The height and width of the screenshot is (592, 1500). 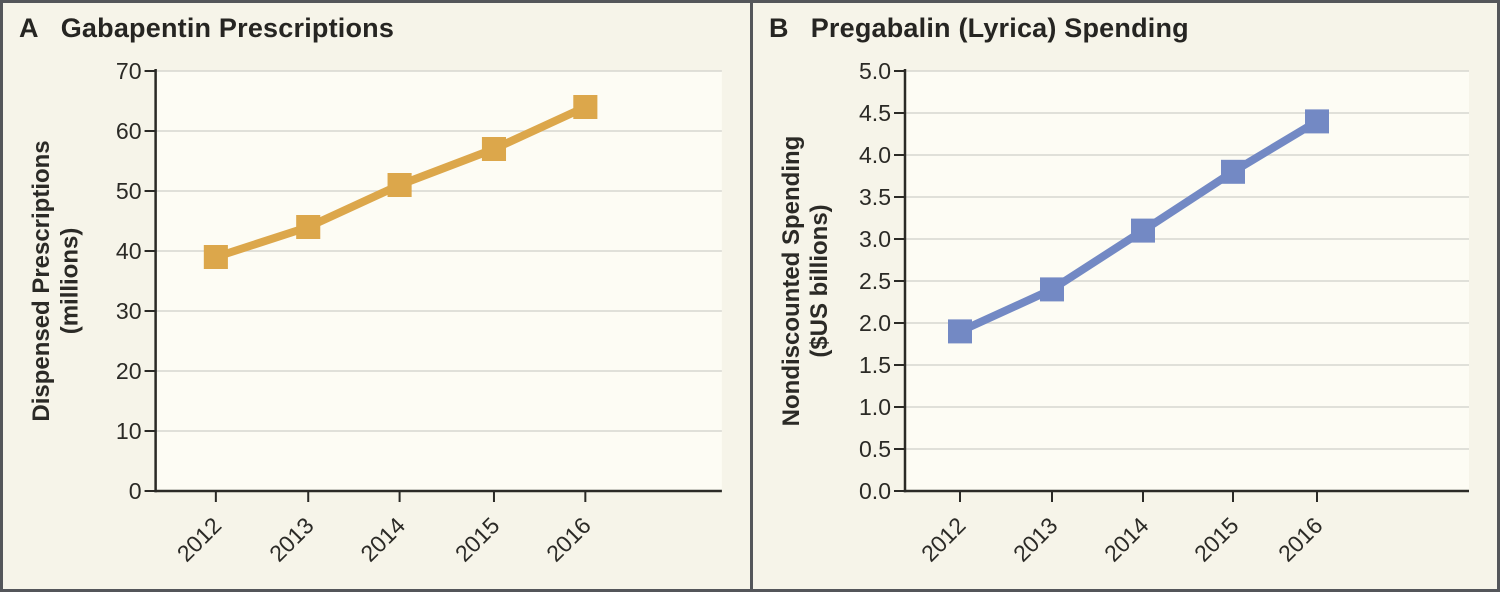 I want to click on panel-b-header: B Pregabalin (Lyrica) Spending, so click(x=979, y=28).